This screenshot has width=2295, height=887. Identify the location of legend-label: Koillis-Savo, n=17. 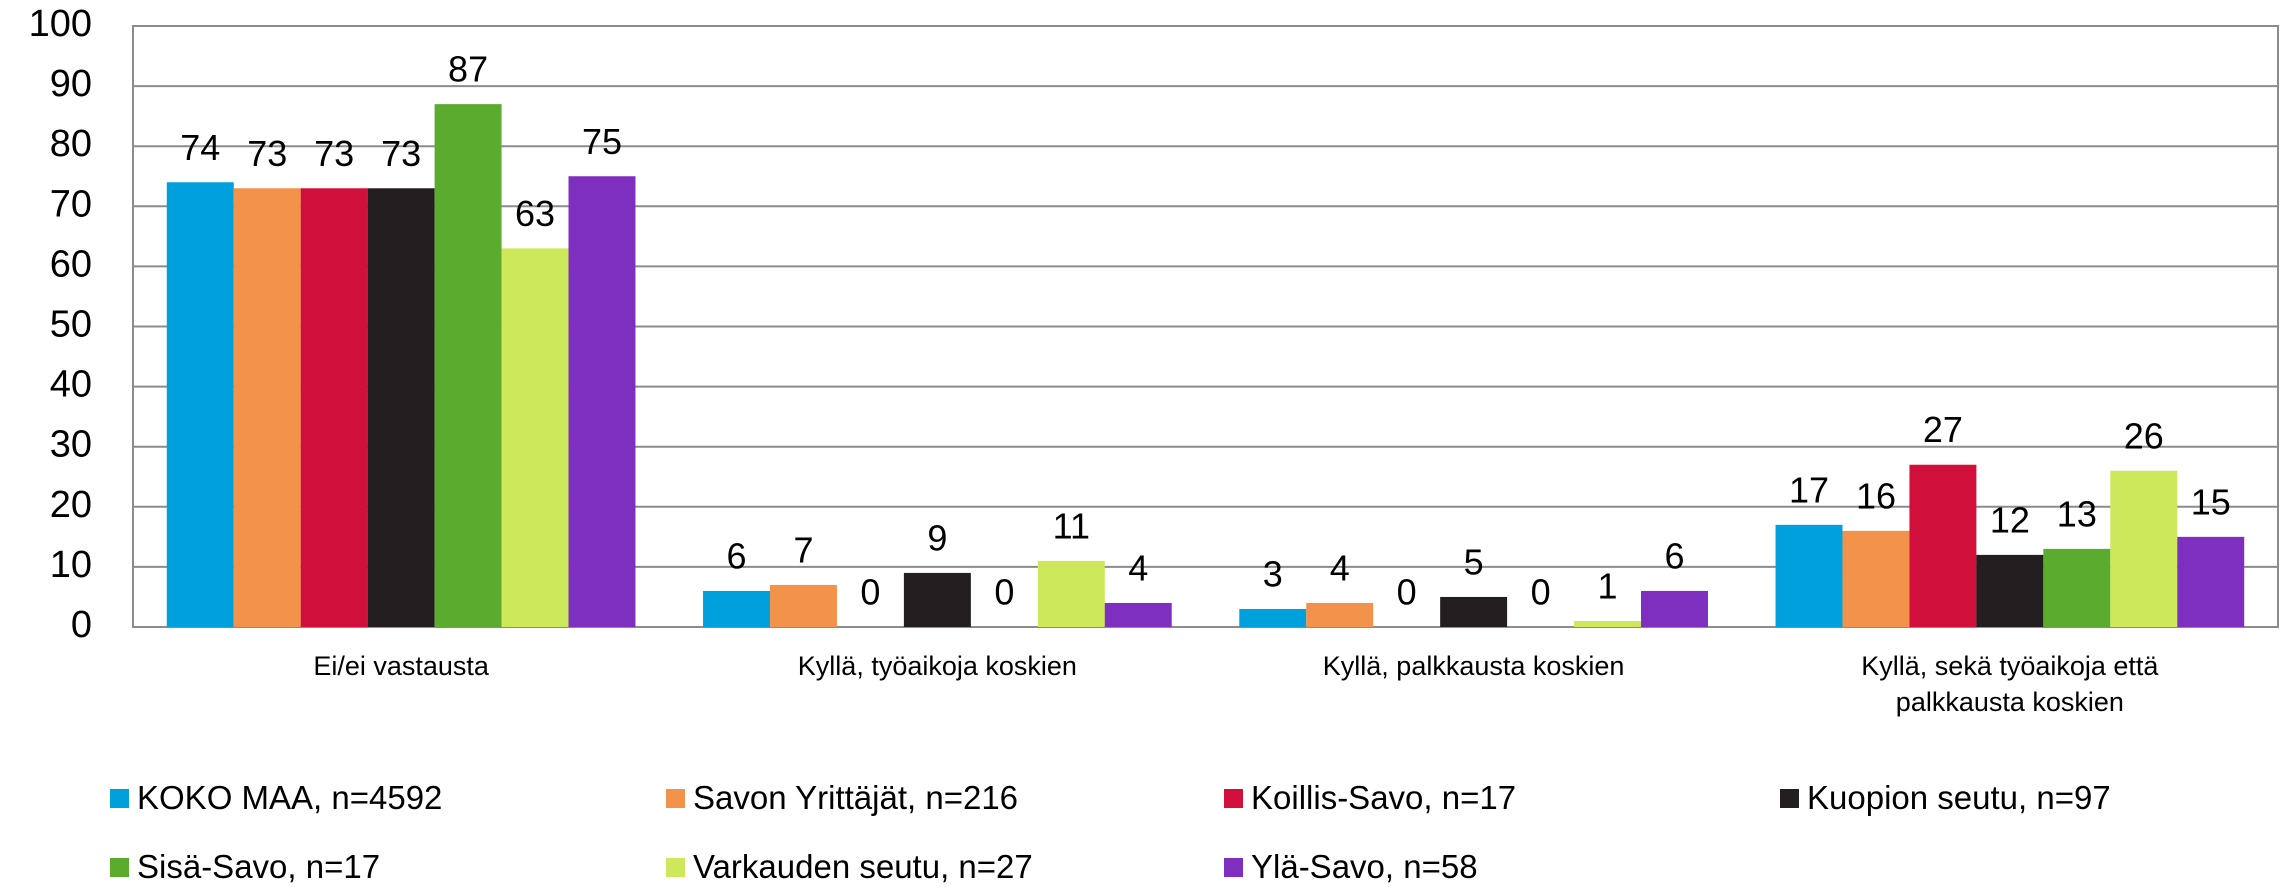
(1384, 797).